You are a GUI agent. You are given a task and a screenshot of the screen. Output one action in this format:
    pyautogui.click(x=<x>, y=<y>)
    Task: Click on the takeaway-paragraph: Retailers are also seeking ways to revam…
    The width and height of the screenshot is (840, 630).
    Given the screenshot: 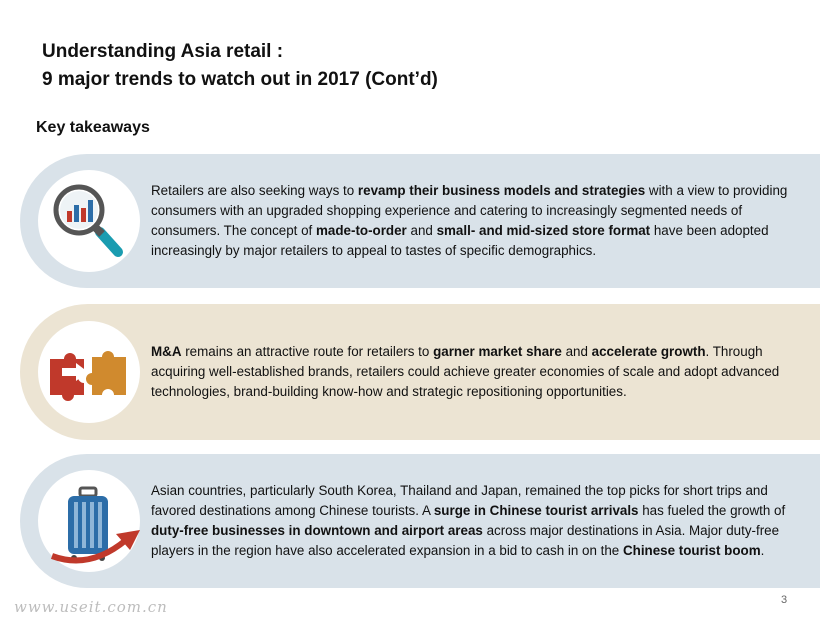 What is the action you would take?
    pyautogui.click(x=478, y=221)
    